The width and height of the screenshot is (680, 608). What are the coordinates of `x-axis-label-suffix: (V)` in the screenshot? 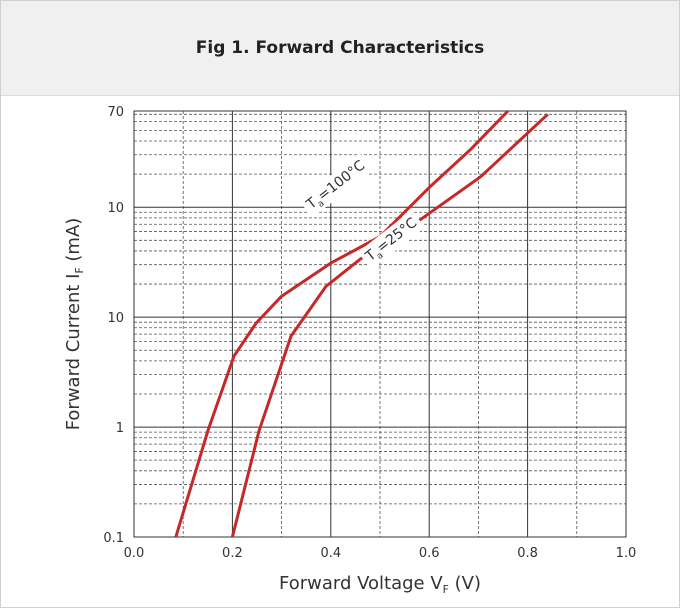 It's located at (465, 583).